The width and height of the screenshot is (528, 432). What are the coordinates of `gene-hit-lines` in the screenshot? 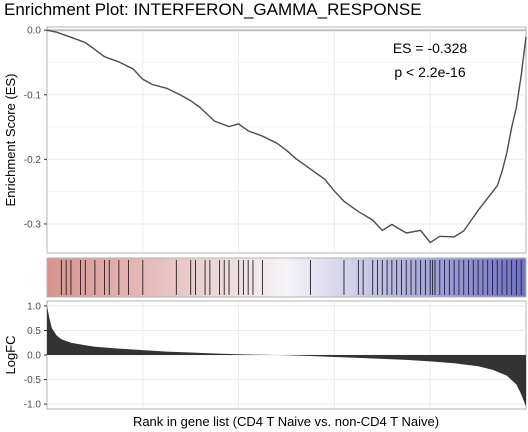 It's located at (291, 277).